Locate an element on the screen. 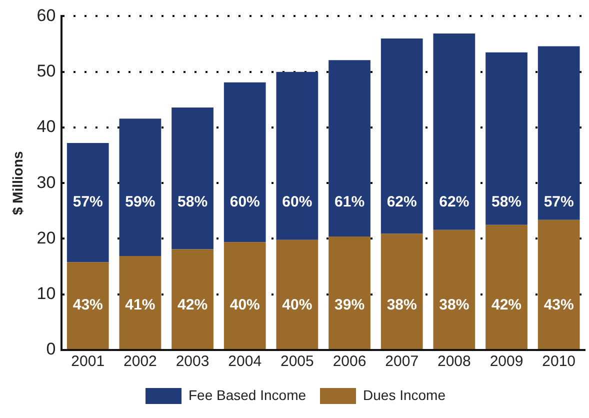 Image resolution: width=589 pixels, height=418 pixels. y-tick-label: 40 is located at coordinates (46, 126).